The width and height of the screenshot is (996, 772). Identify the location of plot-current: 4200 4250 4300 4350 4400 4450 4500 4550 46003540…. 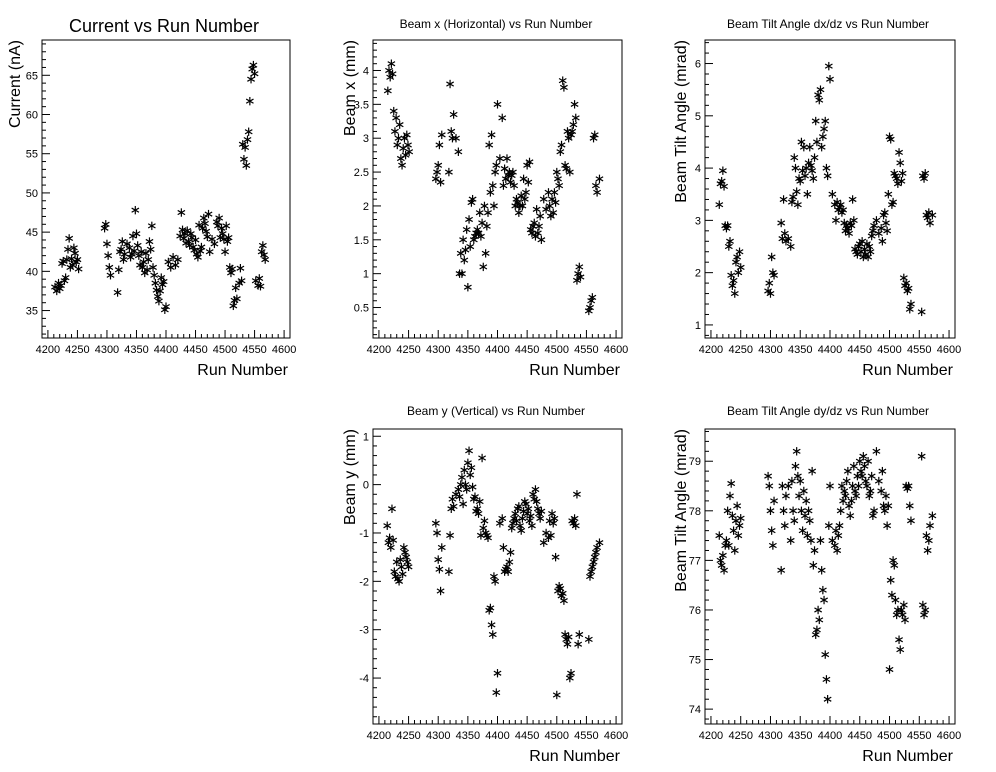
(151, 197).